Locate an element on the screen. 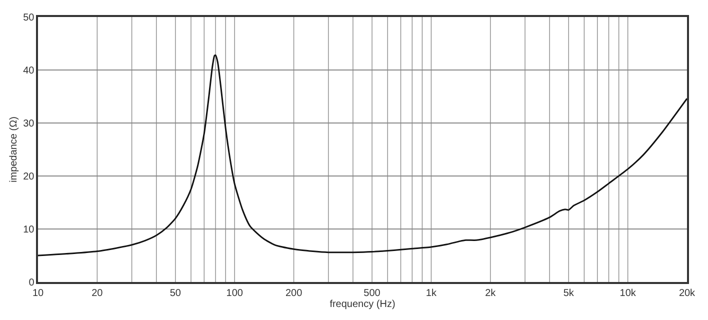 The width and height of the screenshot is (708, 320). x-tick-label: 500 is located at coordinates (372, 293).